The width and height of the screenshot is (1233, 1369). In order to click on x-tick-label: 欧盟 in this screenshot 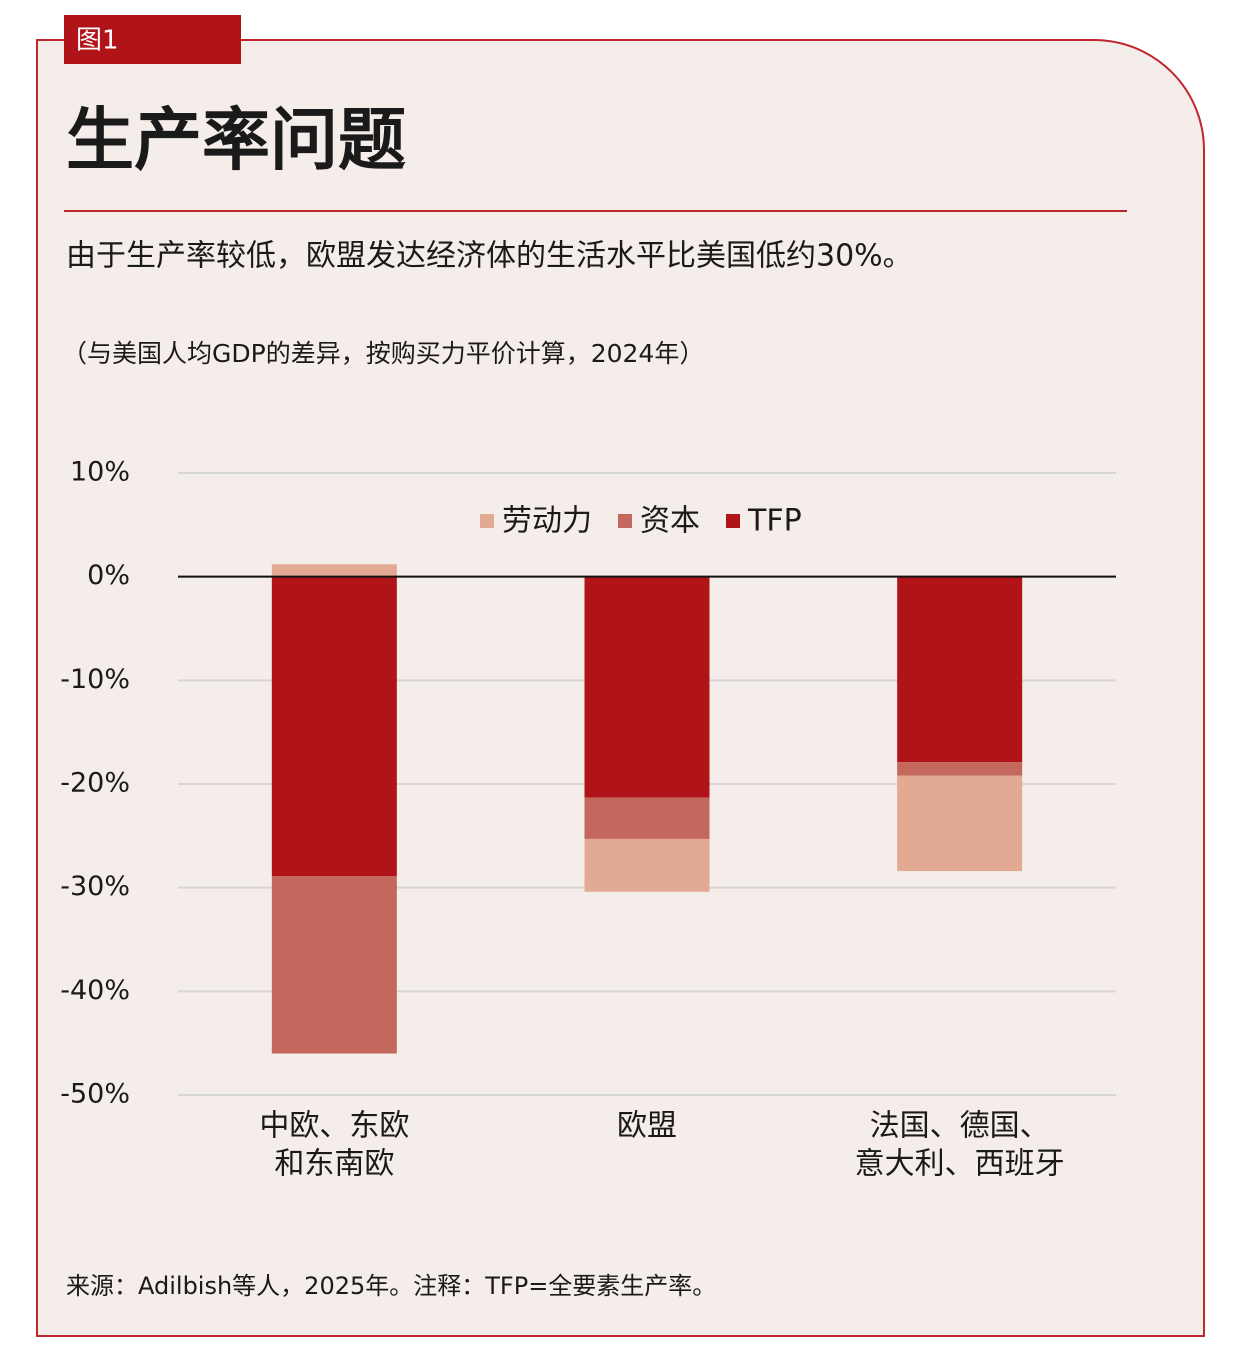, I will do `click(647, 1126)`.